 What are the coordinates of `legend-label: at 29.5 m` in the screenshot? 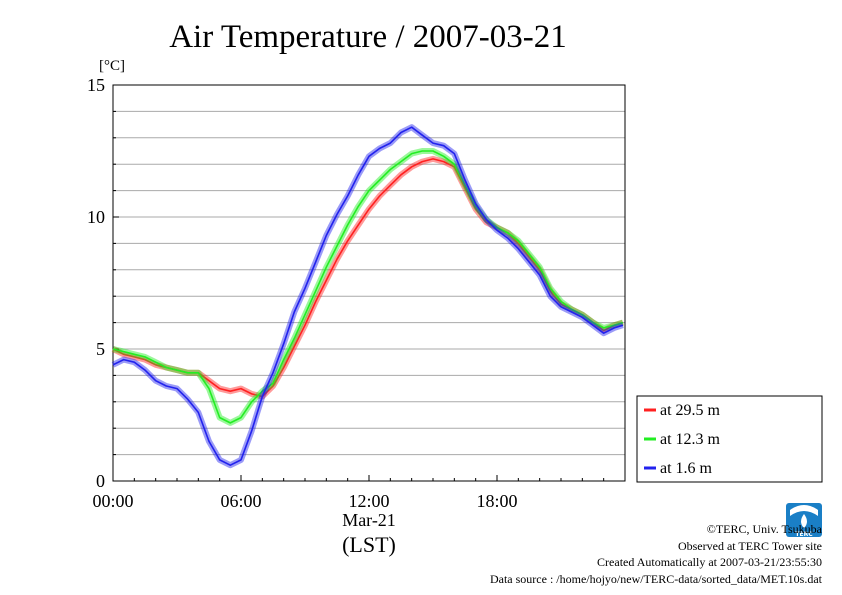 It's located at (690, 410).